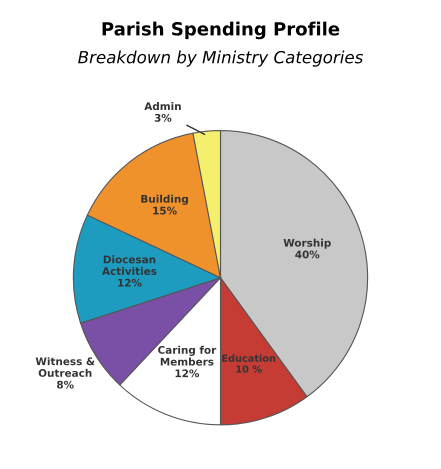  I want to click on slice-label: Witness & Outreach, so click(65, 367).